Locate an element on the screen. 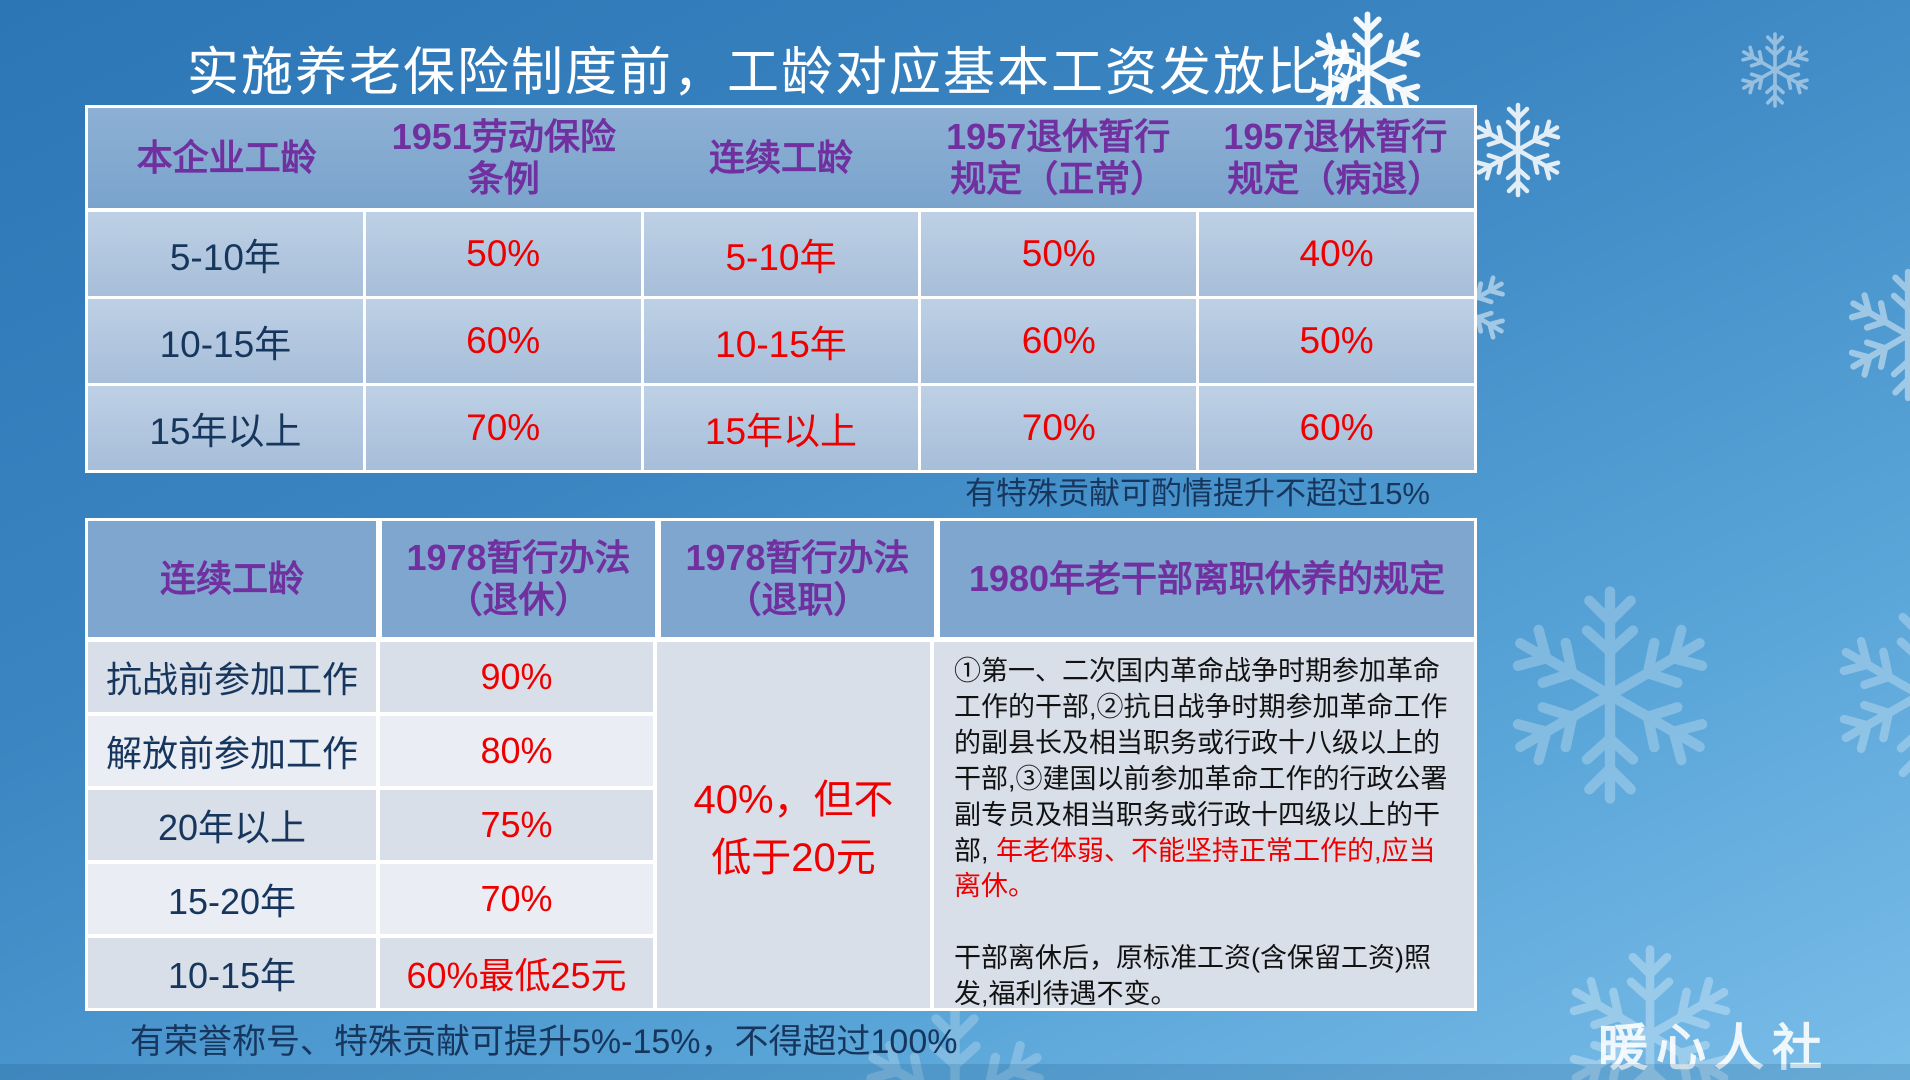 The height and width of the screenshot is (1080, 1910). column-header: 1978暂行办法（退职） is located at coordinates (797, 579).